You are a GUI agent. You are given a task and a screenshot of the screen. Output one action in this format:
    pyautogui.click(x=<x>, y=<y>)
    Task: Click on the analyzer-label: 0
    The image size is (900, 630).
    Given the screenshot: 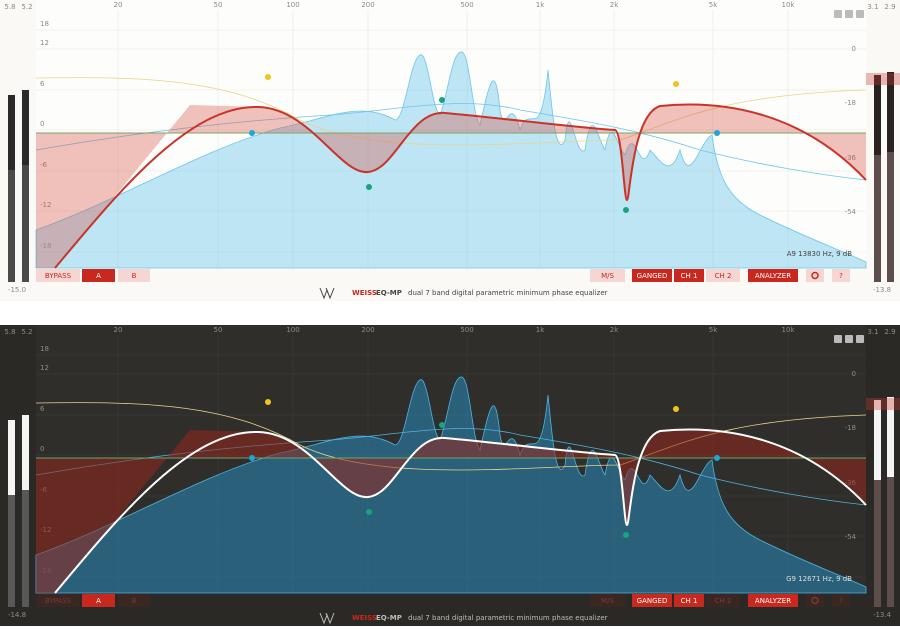 What is the action you would take?
    pyautogui.click(x=854, y=374)
    